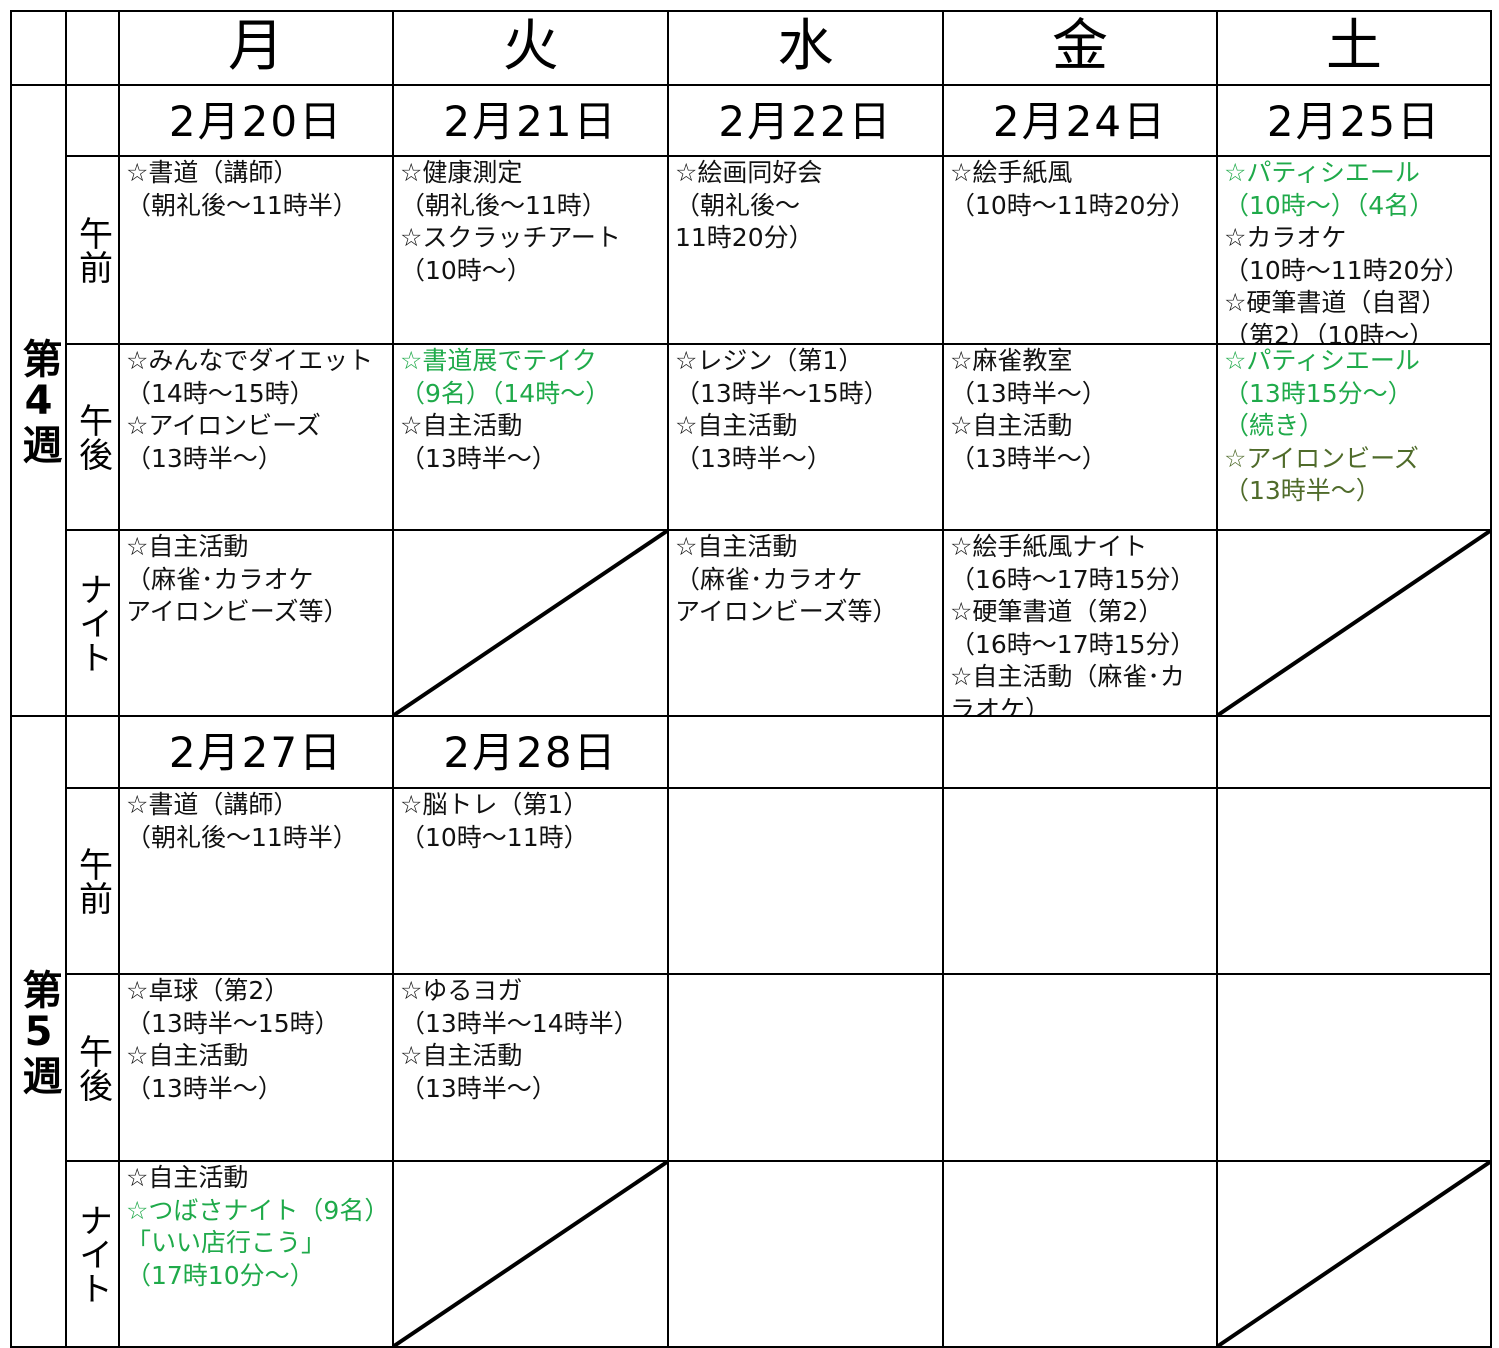  I want to click on schedule-cell: ☆書道（講師） （朝礼後～11時半）, so click(256, 881).